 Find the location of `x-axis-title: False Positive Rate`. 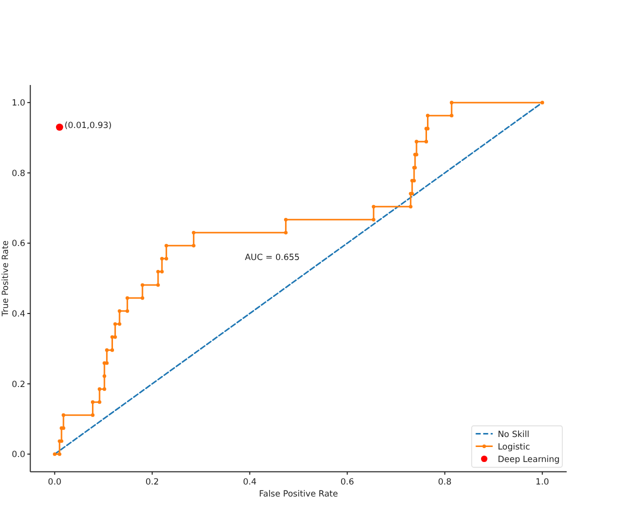

x-axis-title: False Positive Rate is located at coordinates (298, 495).